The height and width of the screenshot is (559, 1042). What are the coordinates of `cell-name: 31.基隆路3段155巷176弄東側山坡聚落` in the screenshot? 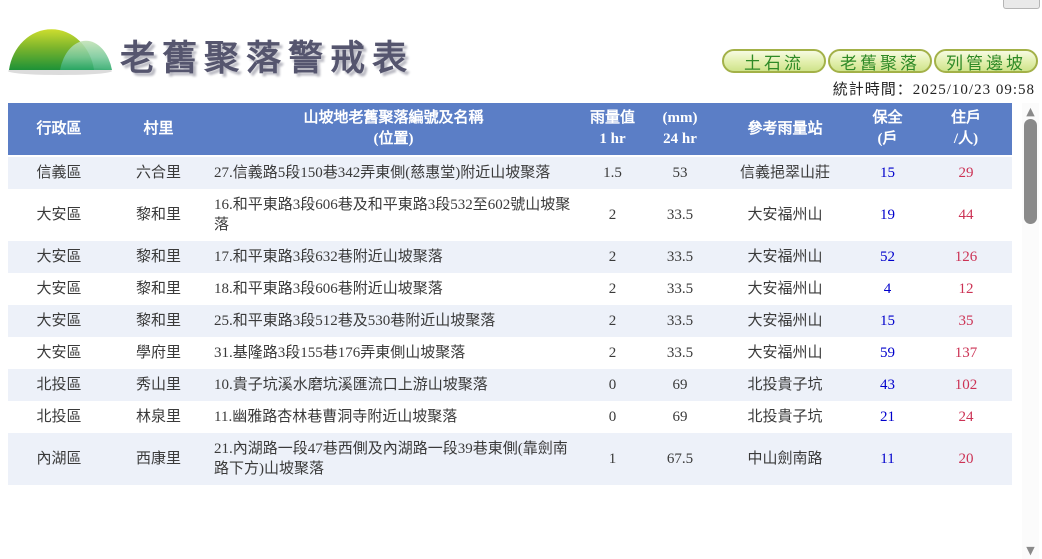 It's located at (340, 353).